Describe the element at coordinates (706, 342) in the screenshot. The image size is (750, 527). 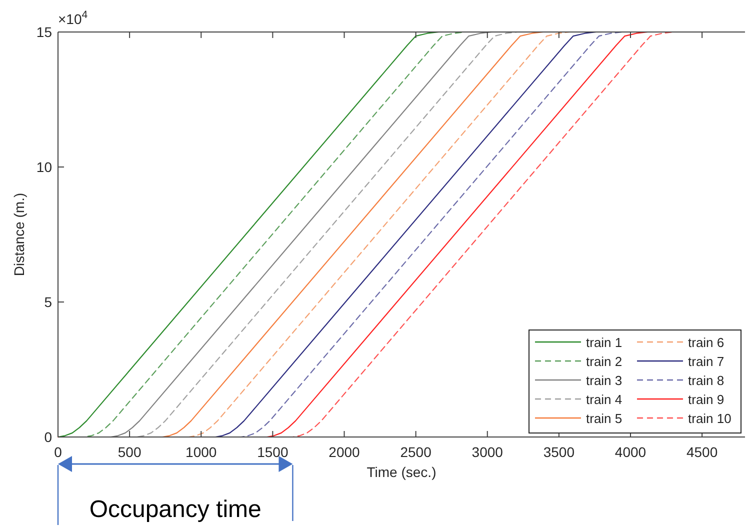
I see `legend-label: train 6` at that location.